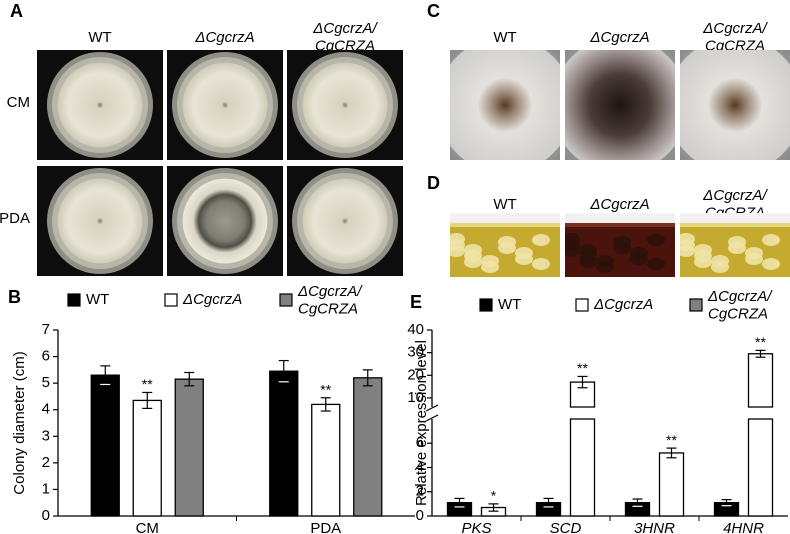  Describe the element at coordinates (46, 488) in the screenshot. I see `y-tick-label: 1` at that location.